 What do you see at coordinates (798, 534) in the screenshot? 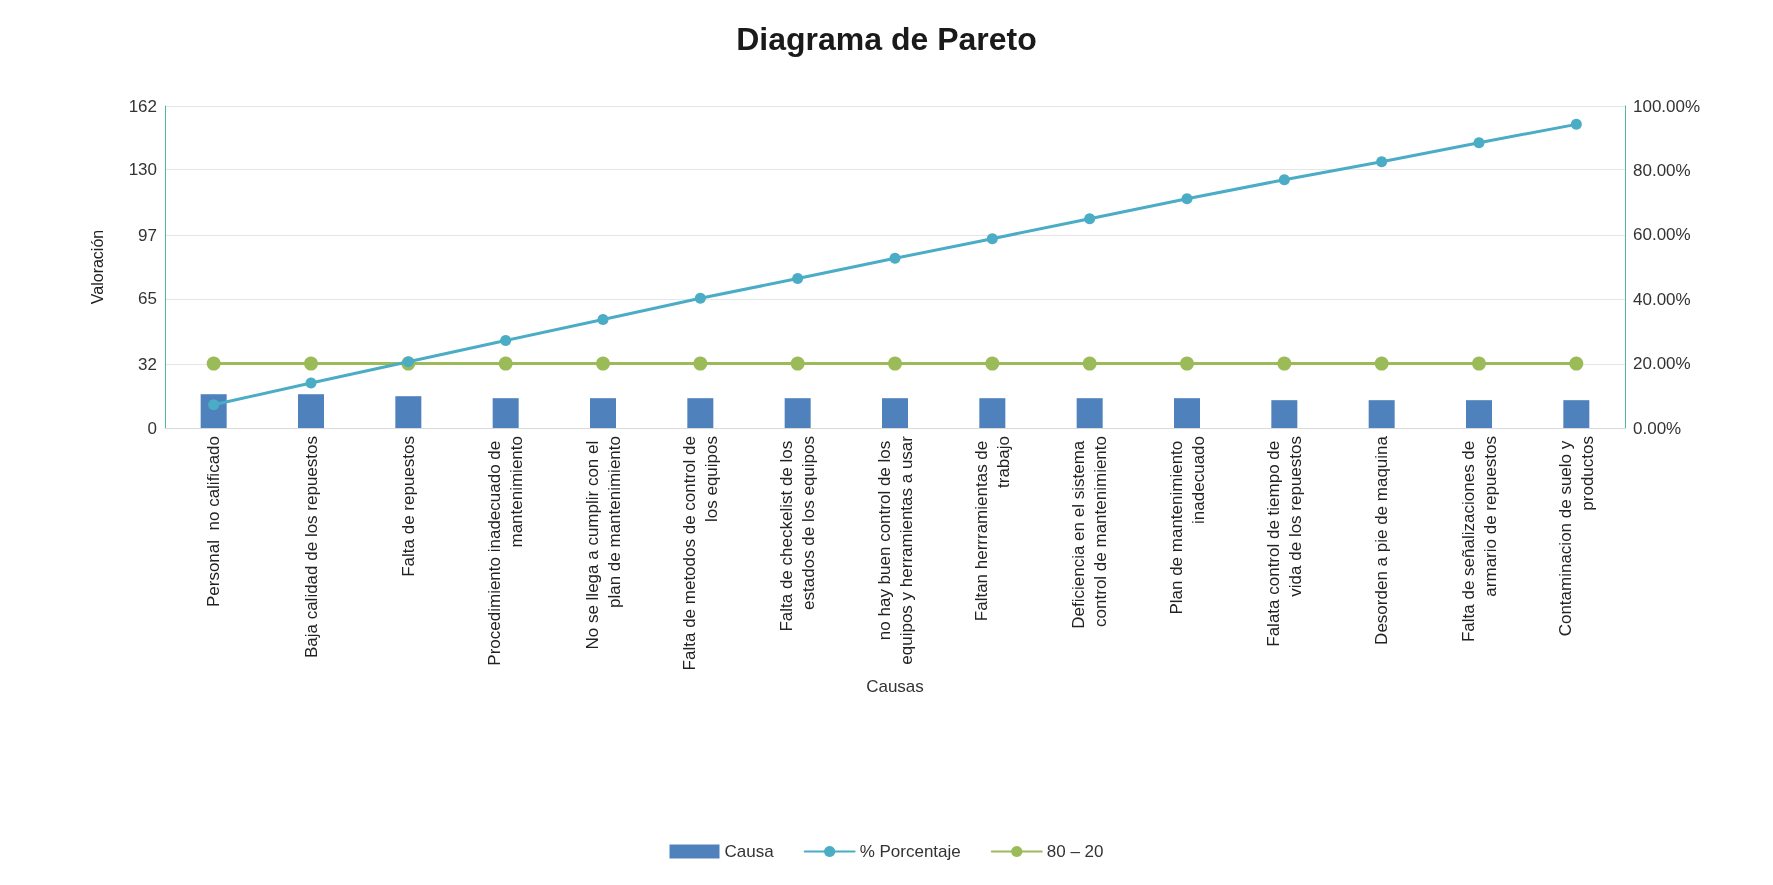
I see `x-tick-label: Falta de checkelist de los estados de los equipos` at bounding box center [798, 534].